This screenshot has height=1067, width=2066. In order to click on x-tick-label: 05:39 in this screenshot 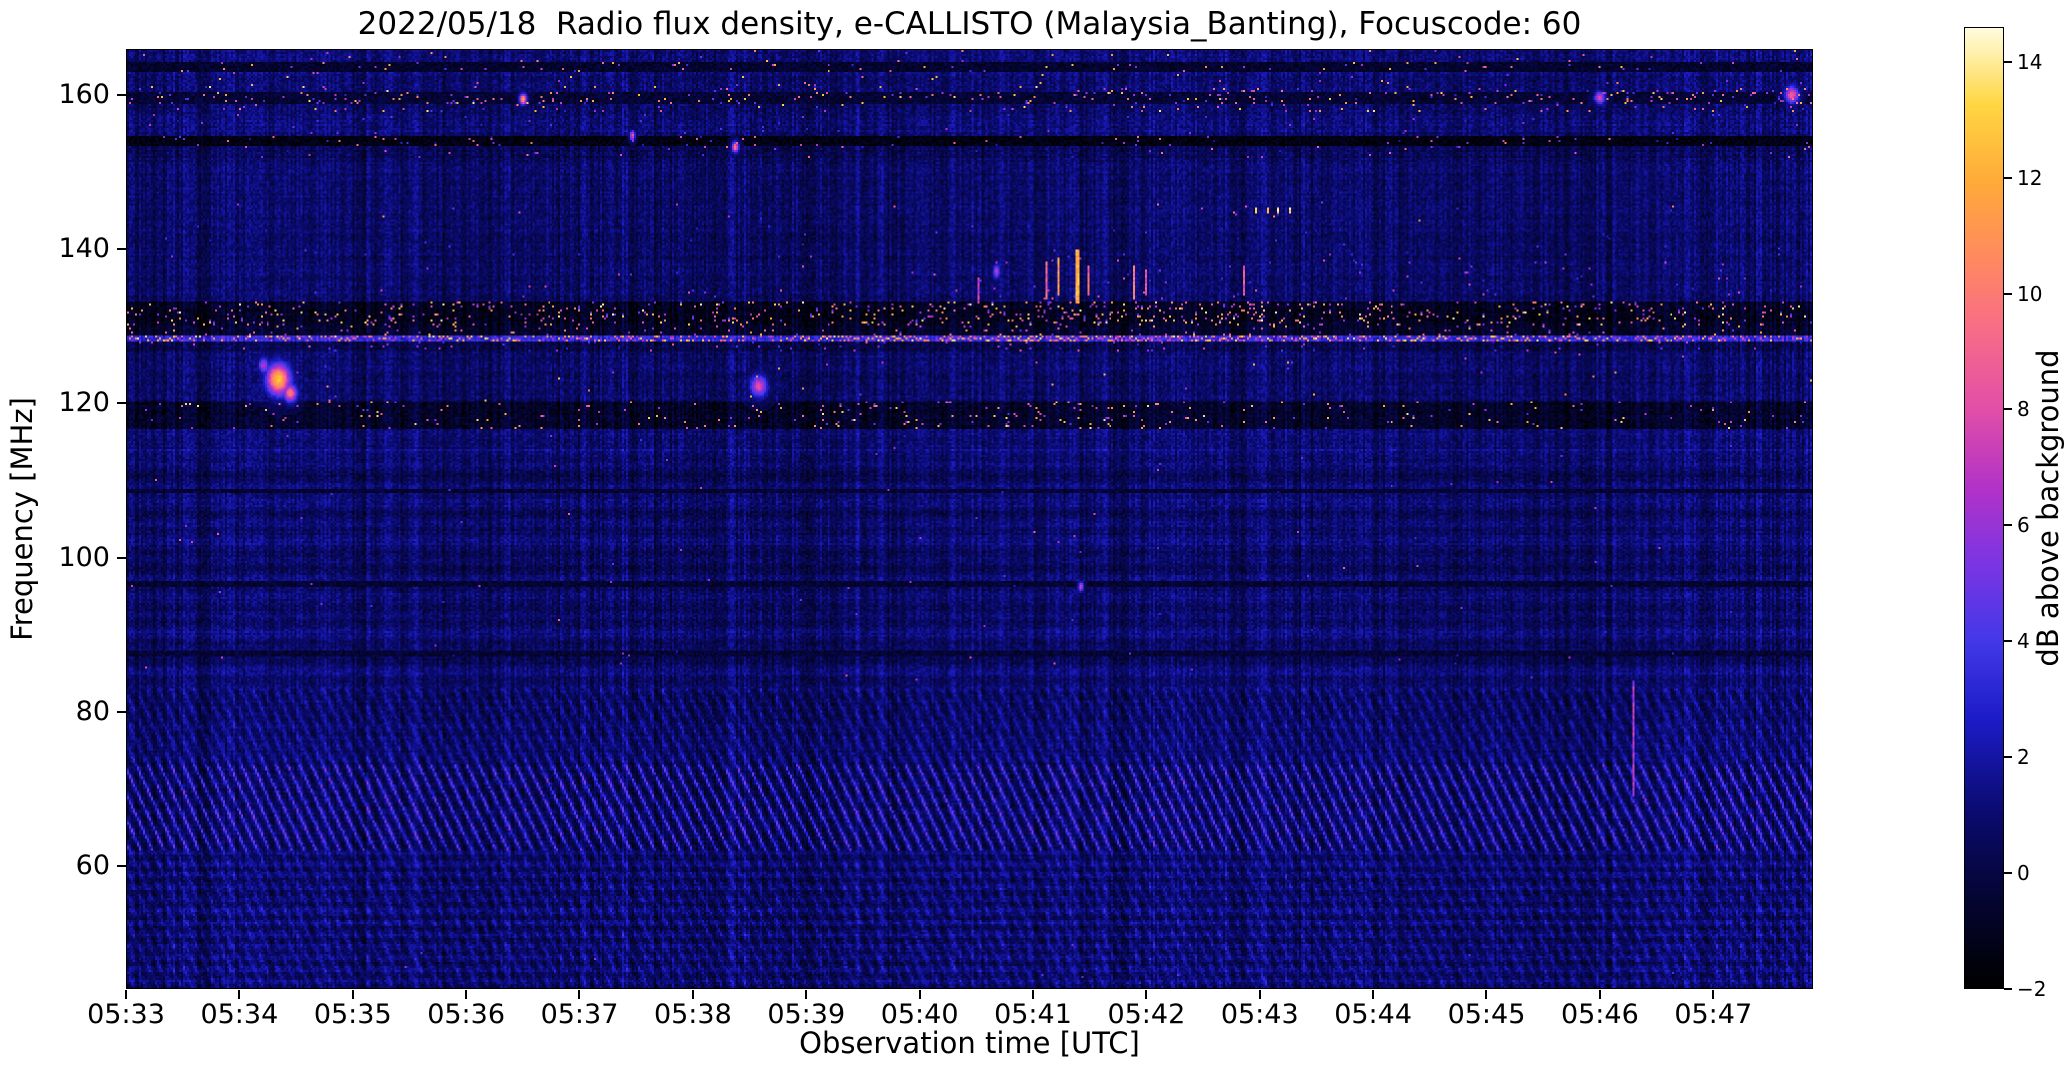, I will do `click(806, 1014)`.